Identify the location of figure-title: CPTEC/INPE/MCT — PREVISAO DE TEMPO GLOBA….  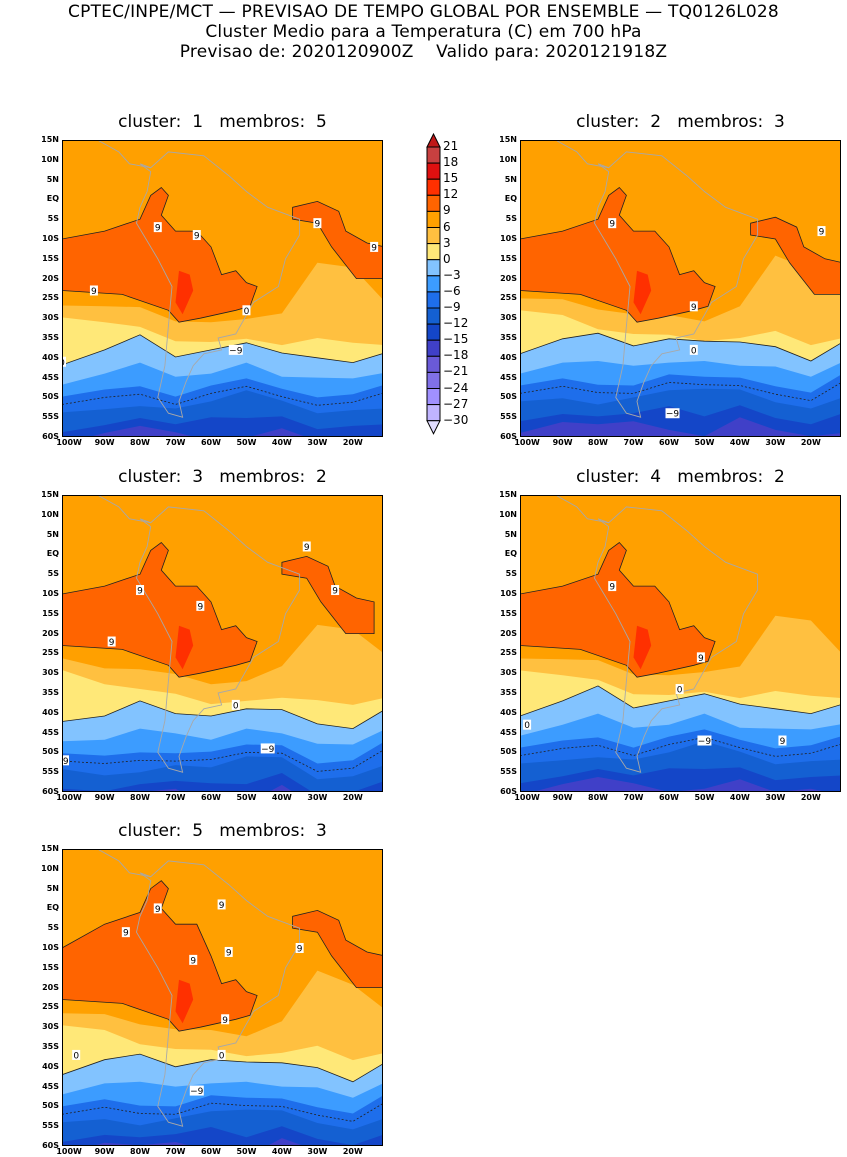
(423, 12).